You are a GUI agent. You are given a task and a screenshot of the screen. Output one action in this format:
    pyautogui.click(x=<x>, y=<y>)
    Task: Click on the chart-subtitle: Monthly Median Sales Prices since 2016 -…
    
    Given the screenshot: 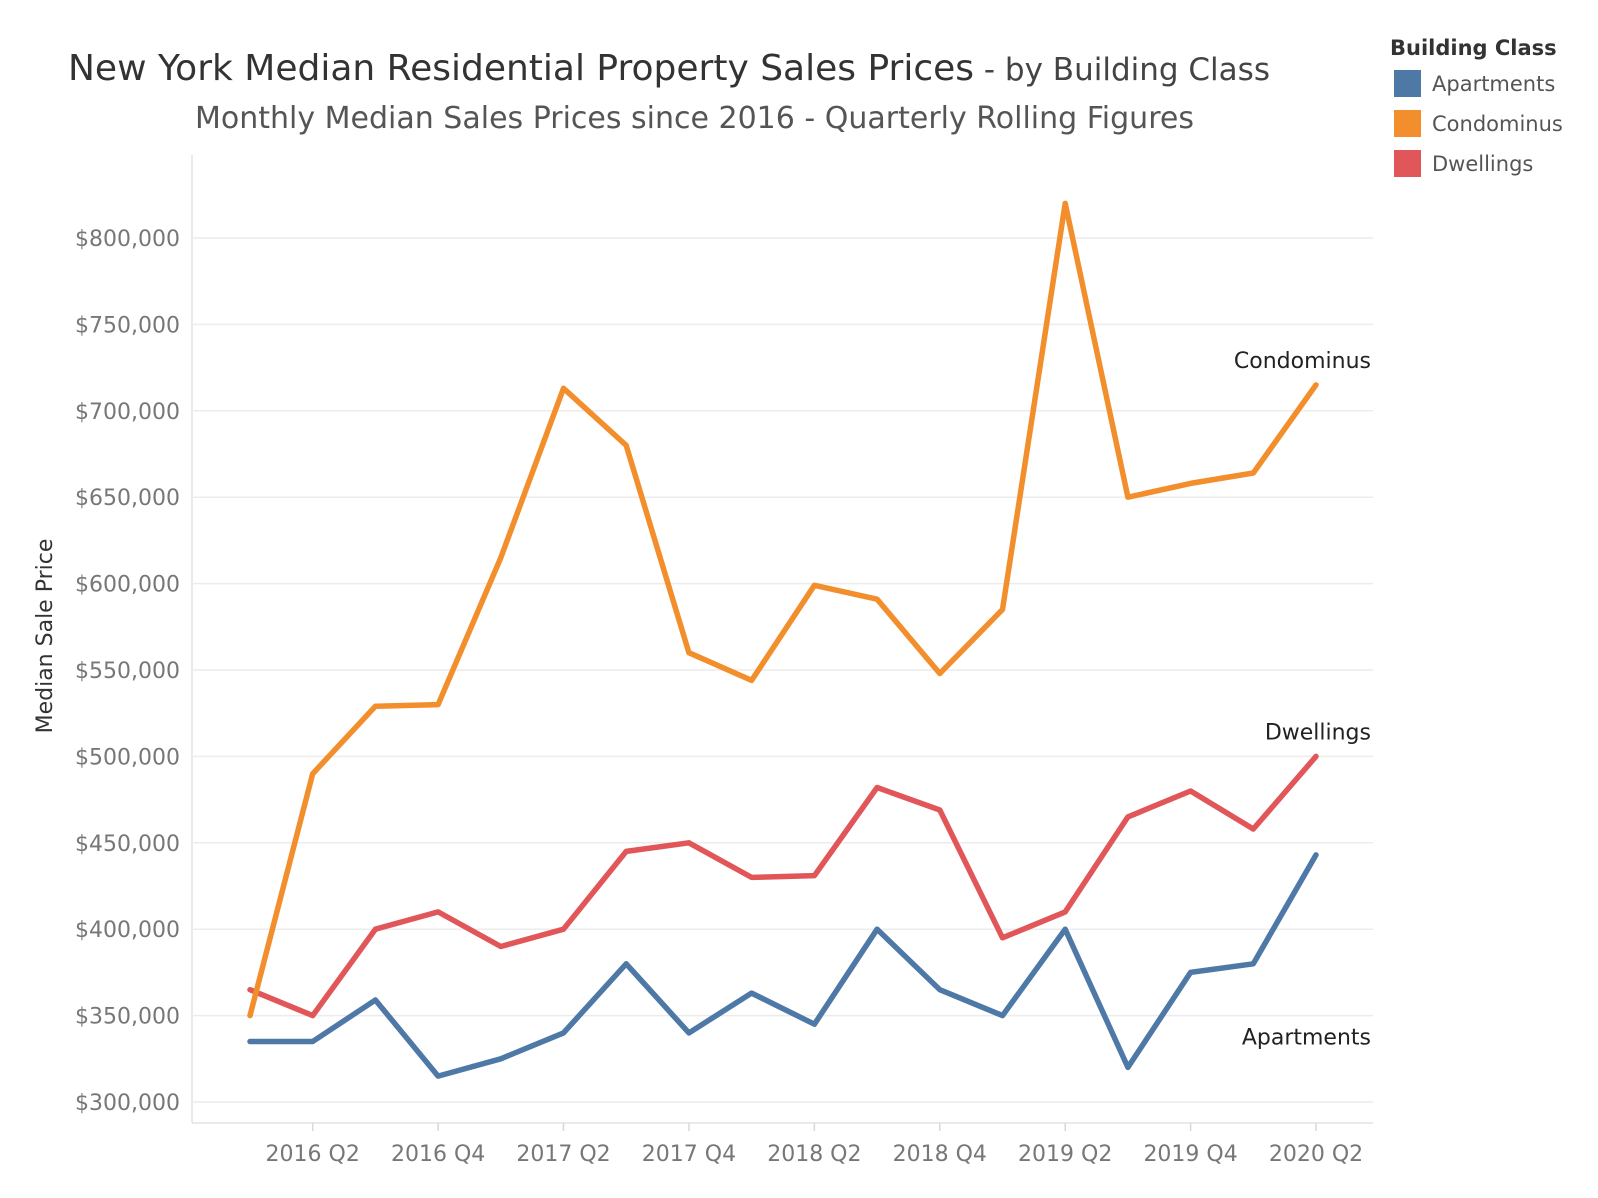 What is the action you would take?
    pyautogui.click(x=694, y=118)
    